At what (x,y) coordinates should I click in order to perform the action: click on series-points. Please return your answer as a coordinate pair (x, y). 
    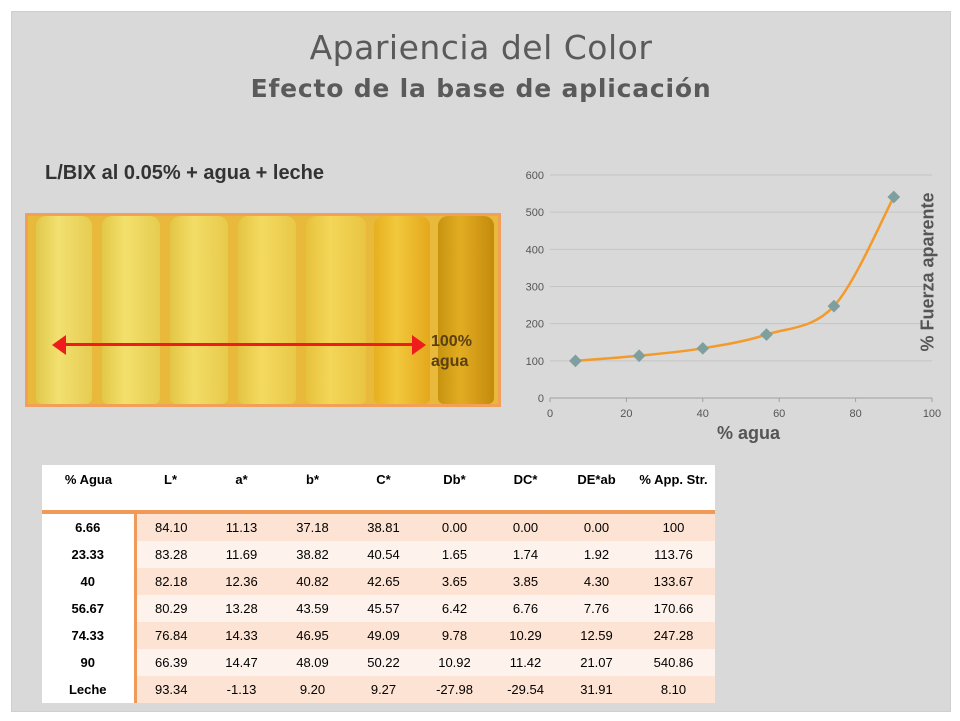
    Looking at the image, I should click on (735, 279).